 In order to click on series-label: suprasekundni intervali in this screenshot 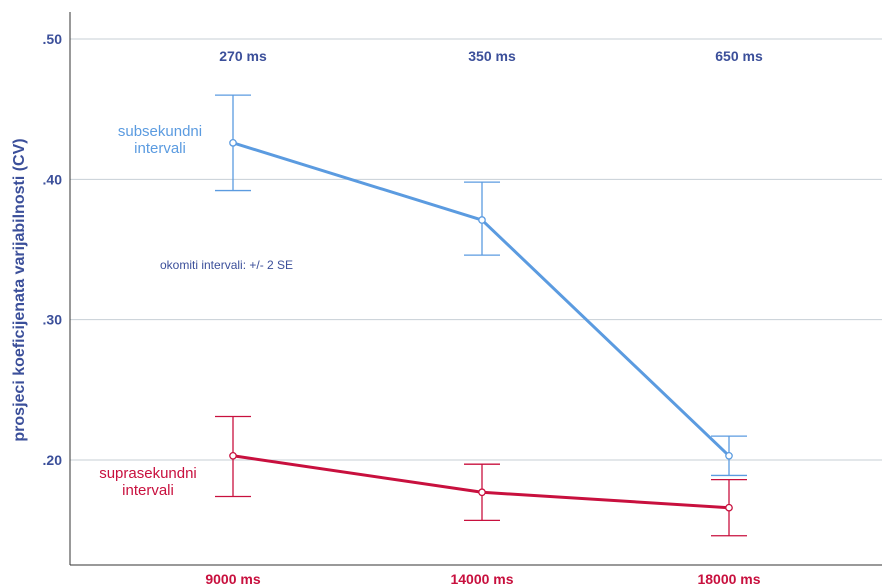, I will do `click(148, 482)`.